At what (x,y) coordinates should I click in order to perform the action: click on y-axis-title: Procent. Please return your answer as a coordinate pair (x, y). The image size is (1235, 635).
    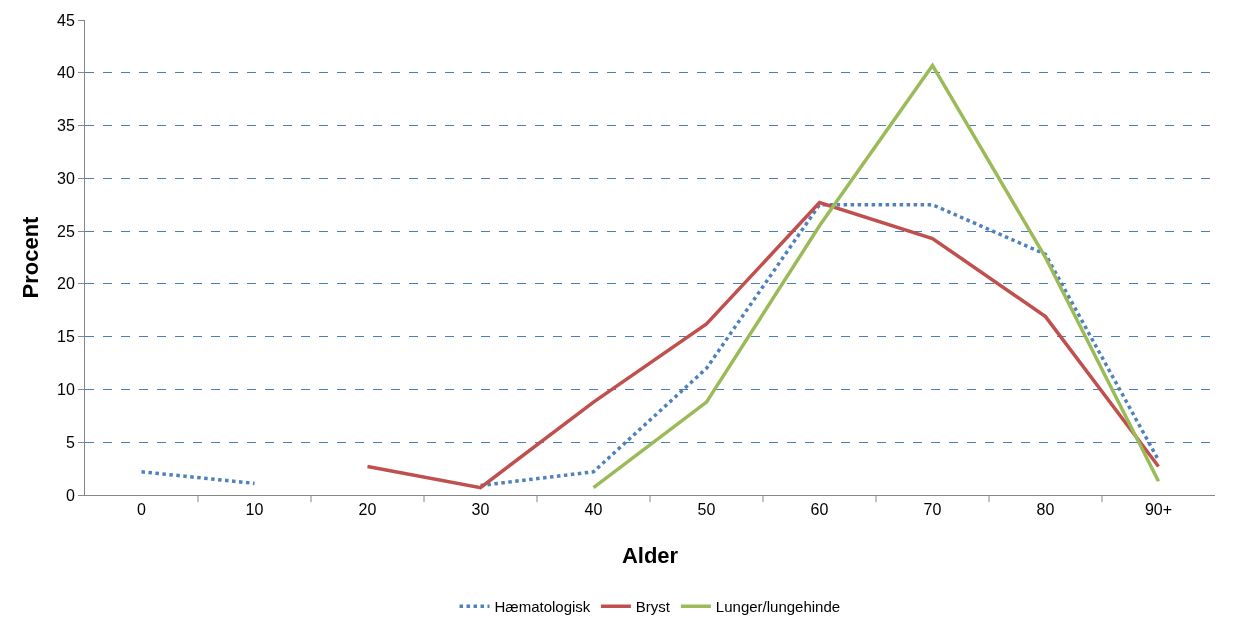
    Looking at the image, I should click on (30, 257).